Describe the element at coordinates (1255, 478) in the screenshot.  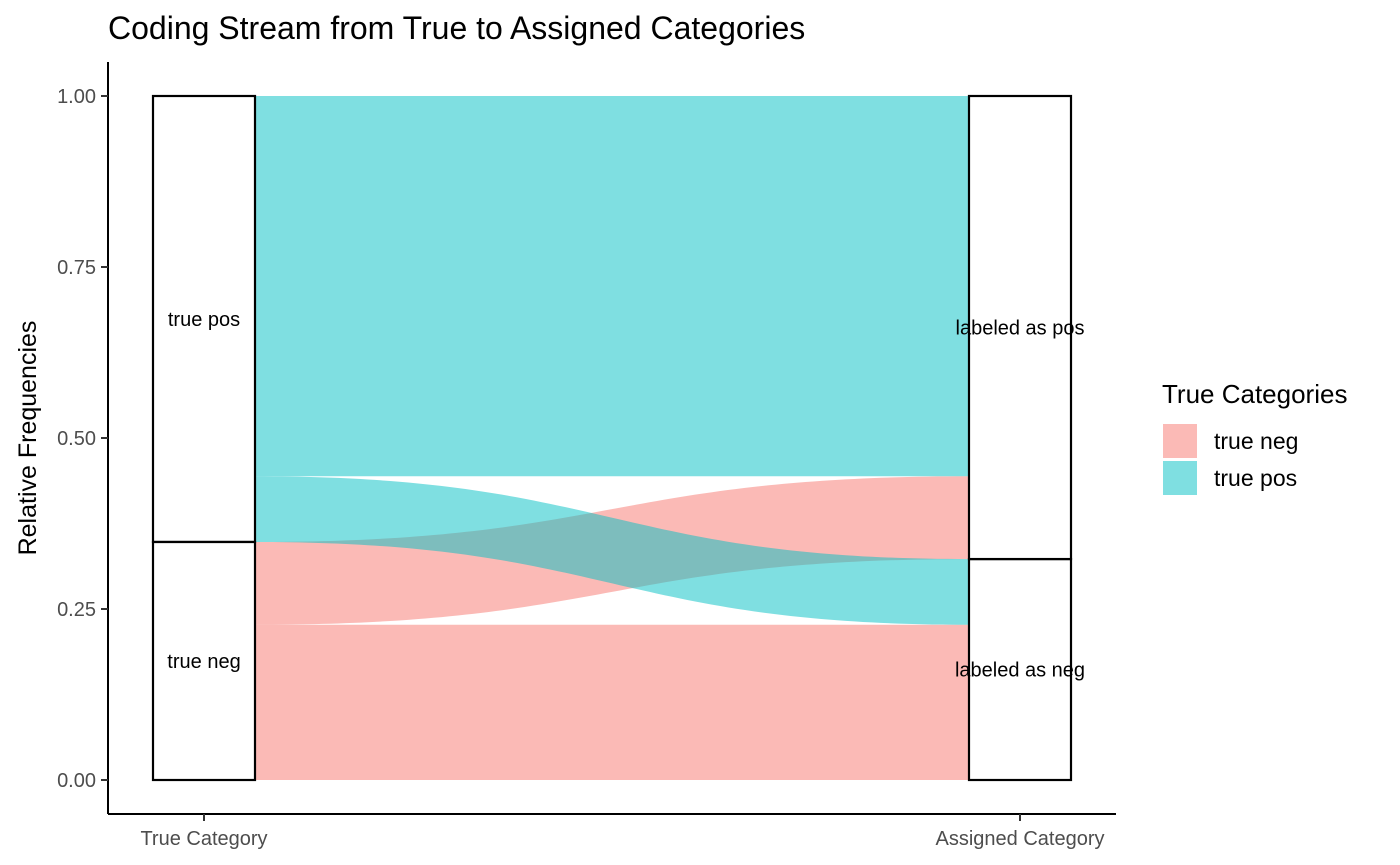
I see `legend-label: true pos` at that location.